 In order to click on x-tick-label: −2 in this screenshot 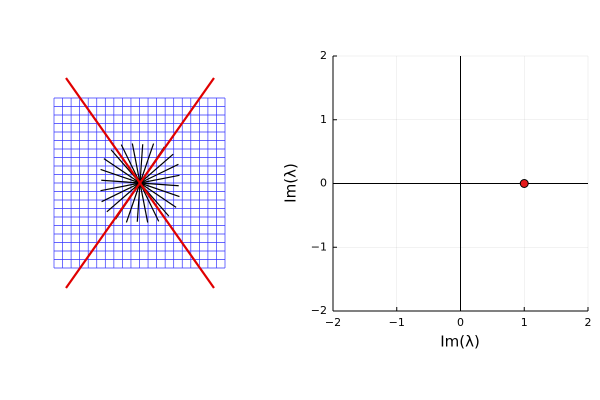, I will do `click(333, 322)`.